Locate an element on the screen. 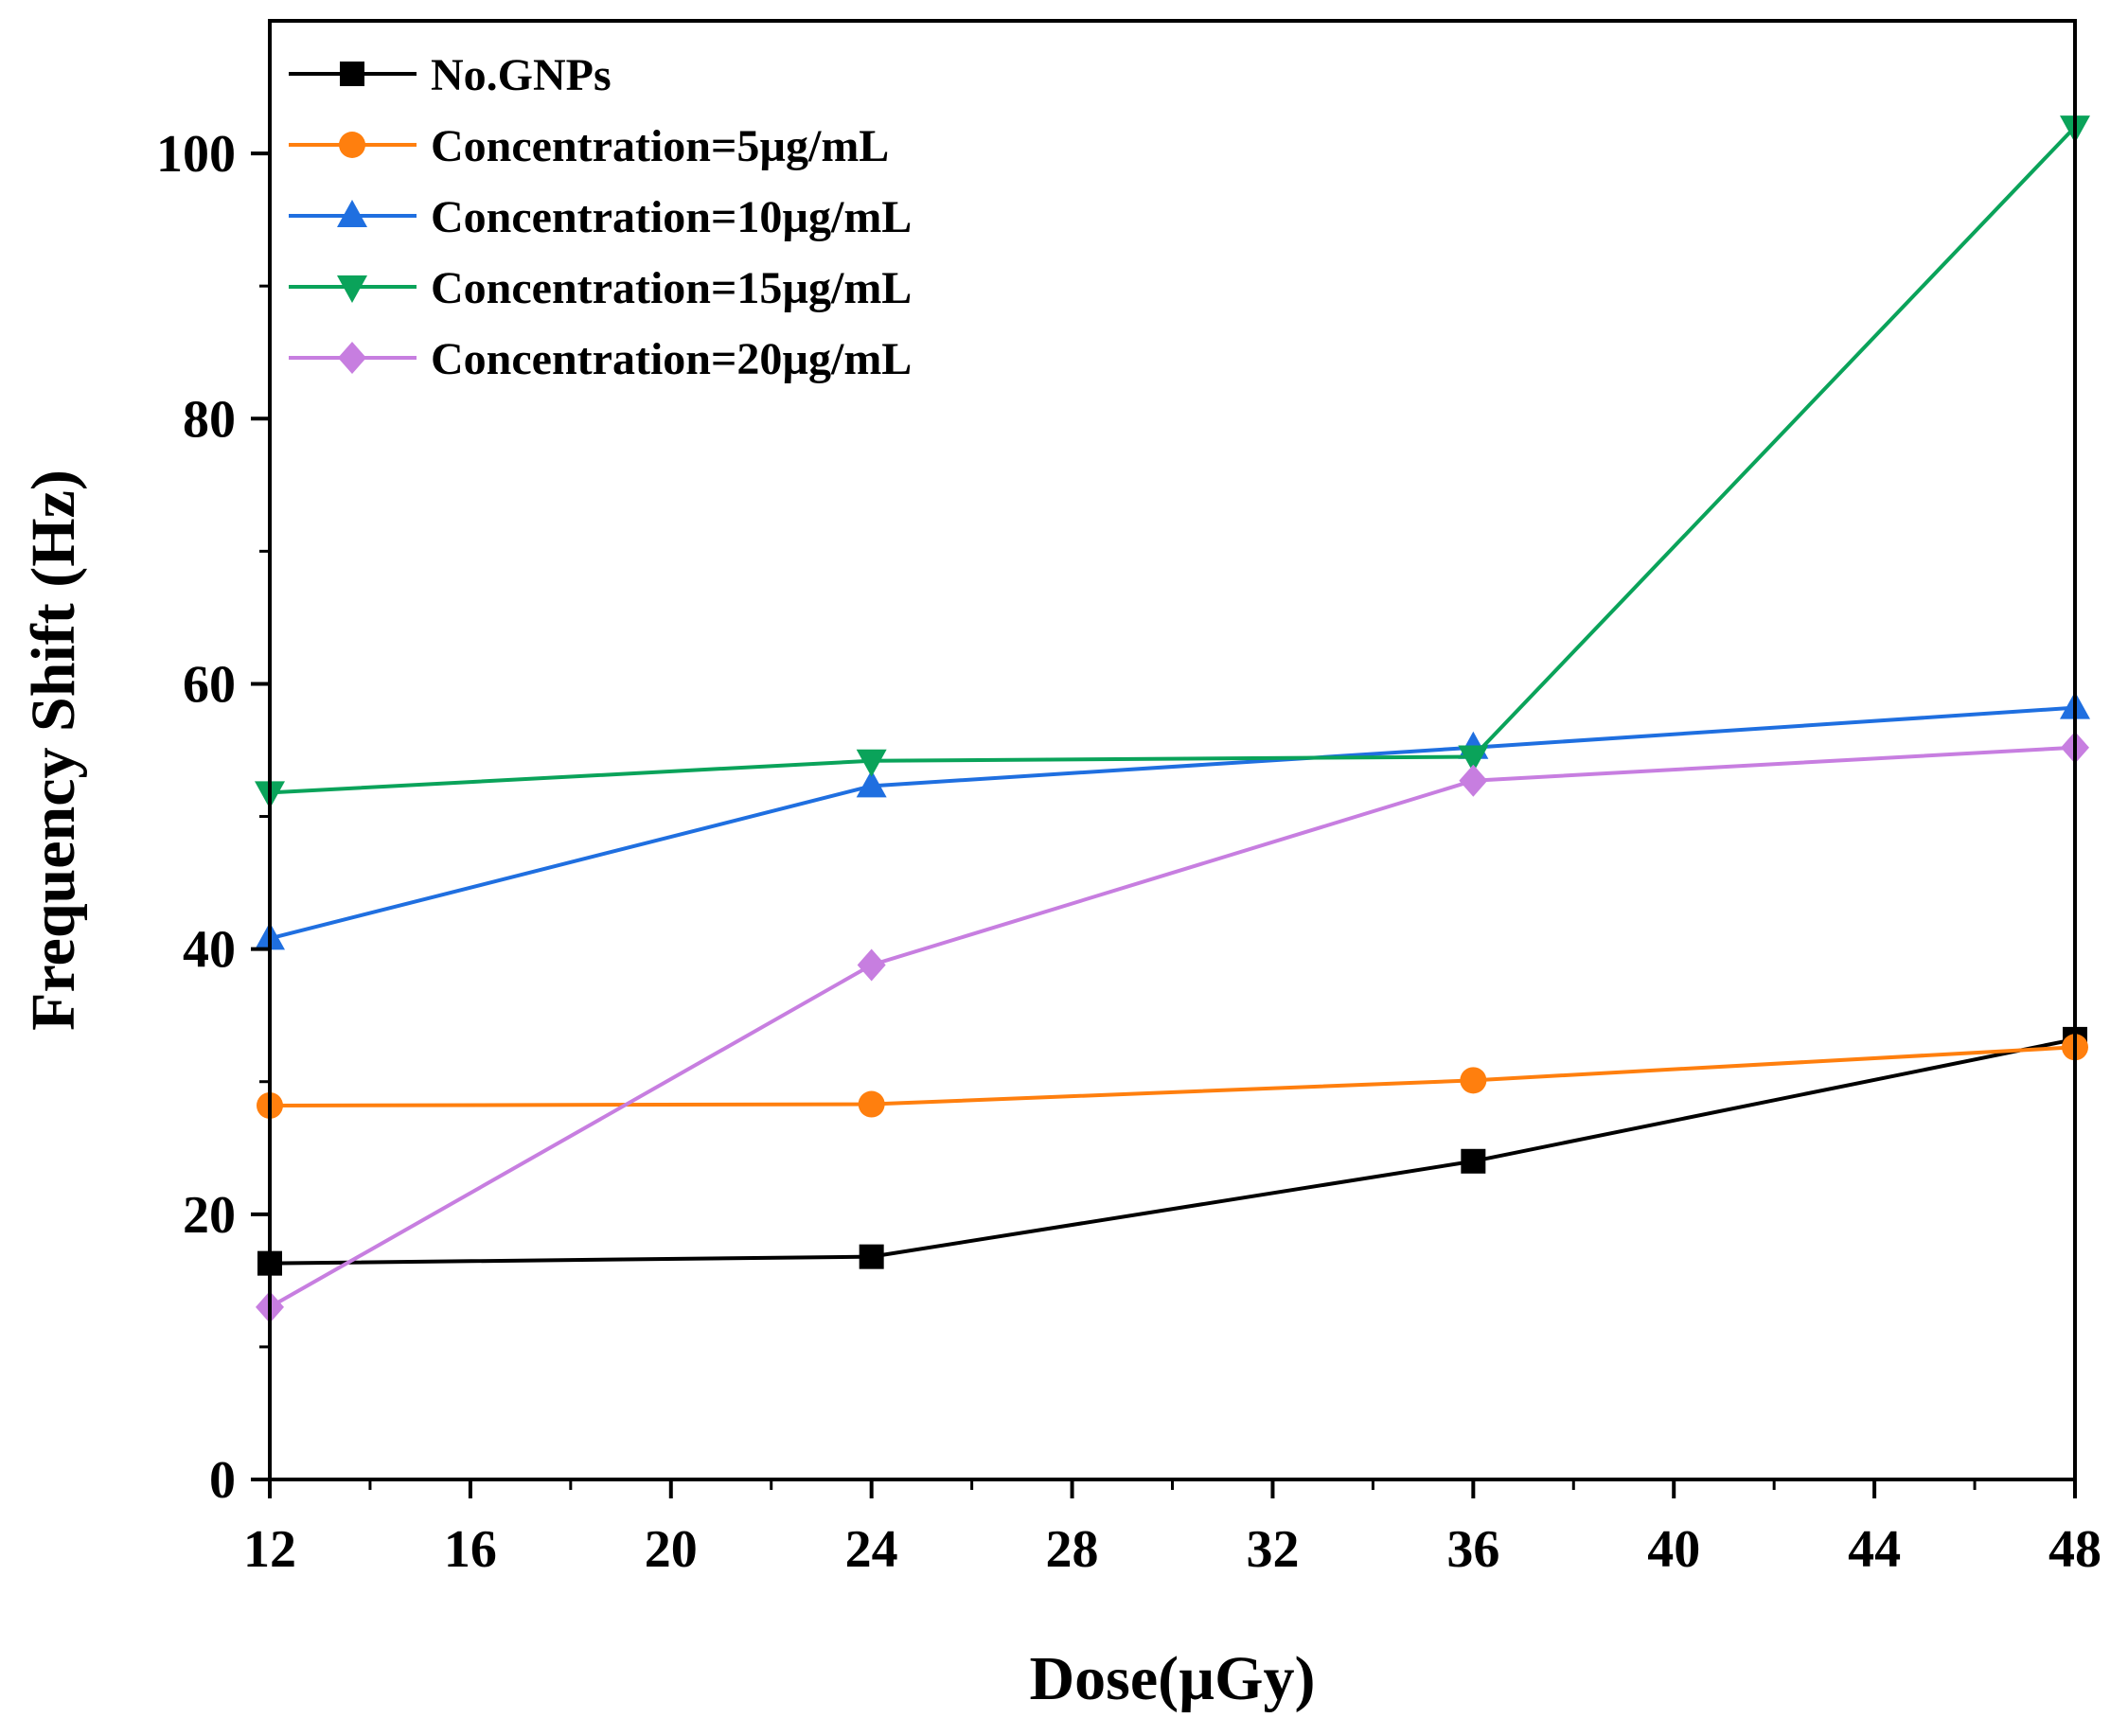  x-tick-label: 24 is located at coordinates (871, 1549).